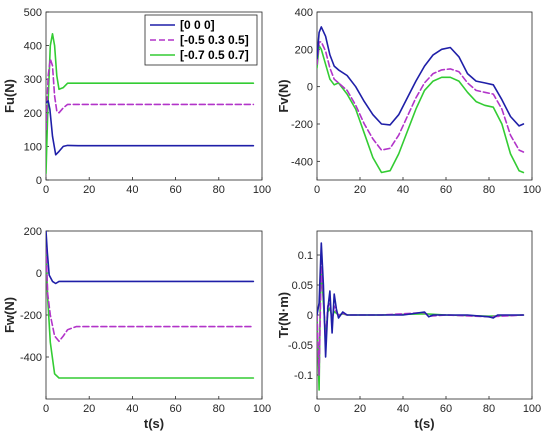 The width and height of the screenshot is (550, 435). I want to click on y-tick-label: 0.1, so click(305, 256).